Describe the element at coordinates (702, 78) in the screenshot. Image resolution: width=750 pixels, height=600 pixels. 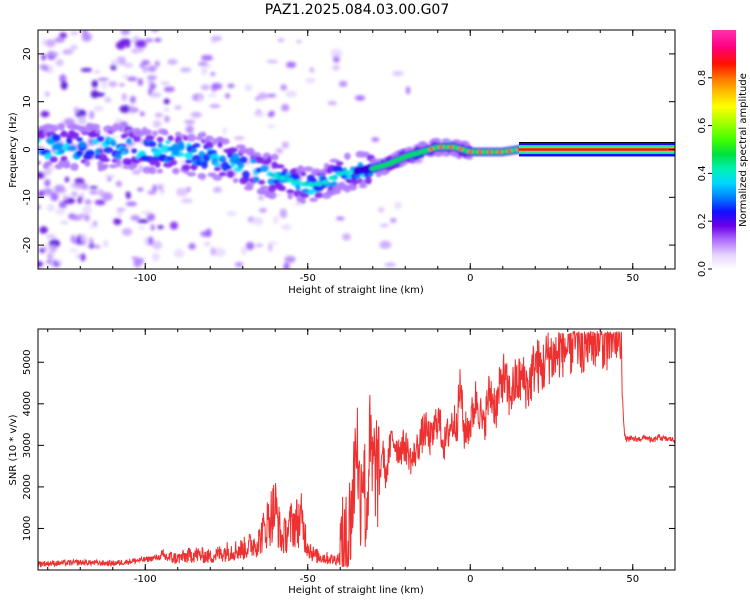
I see `colorbar-tick-label: 0.8` at that location.